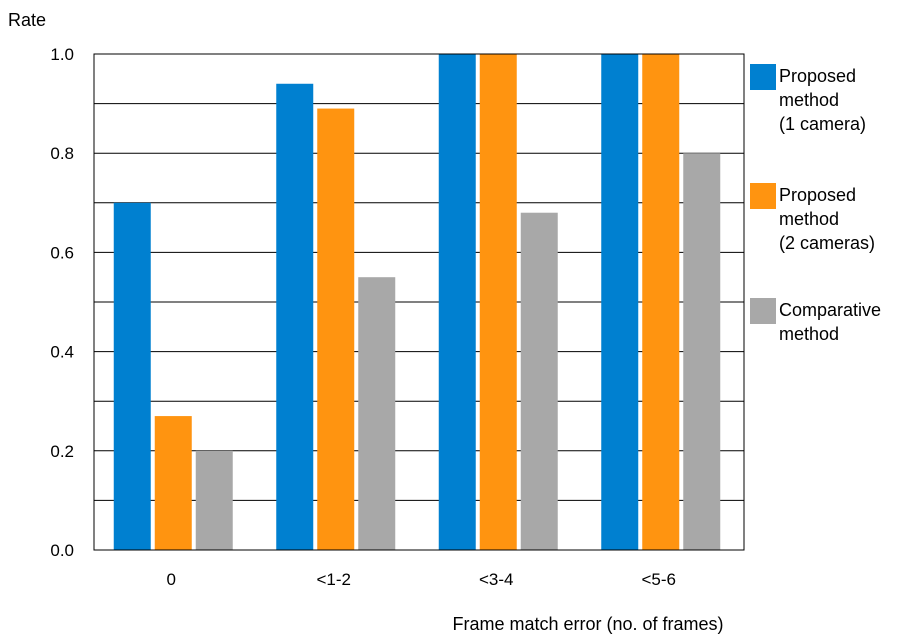  What do you see at coordinates (62, 302) in the screenshot?
I see `y-tick-labels: 0.0 0.2 0.4 0.6 0.8 1.0` at bounding box center [62, 302].